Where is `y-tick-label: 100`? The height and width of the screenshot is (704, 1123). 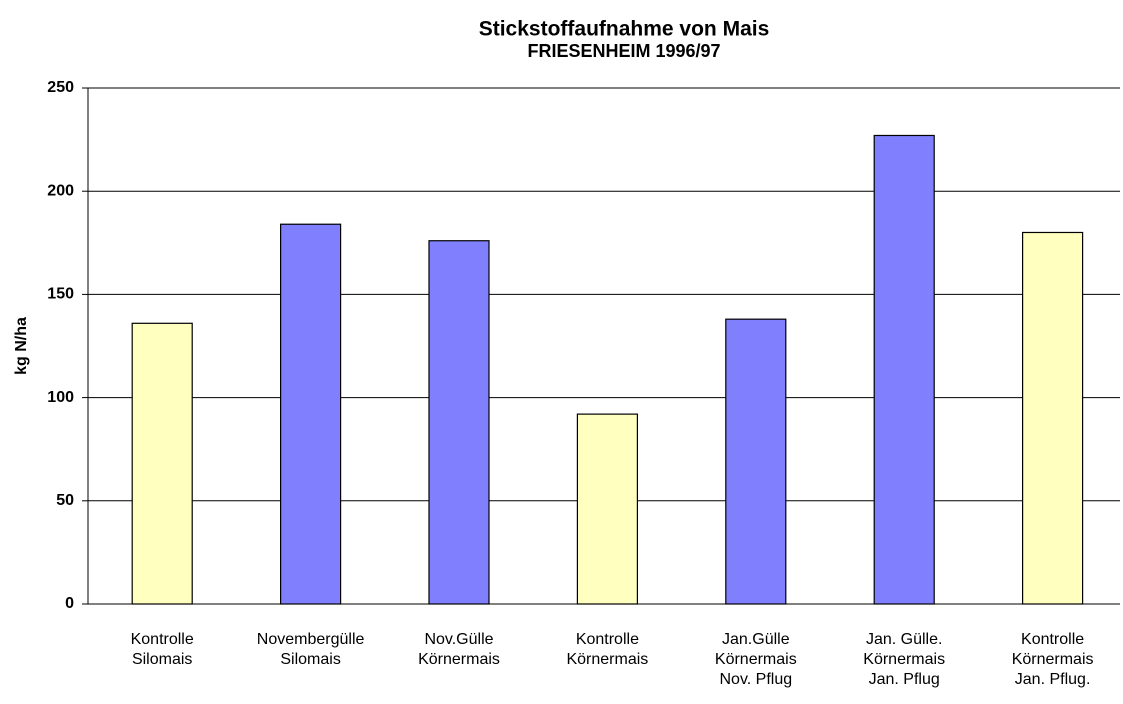
y-tick-label: 100 is located at coordinates (60, 397).